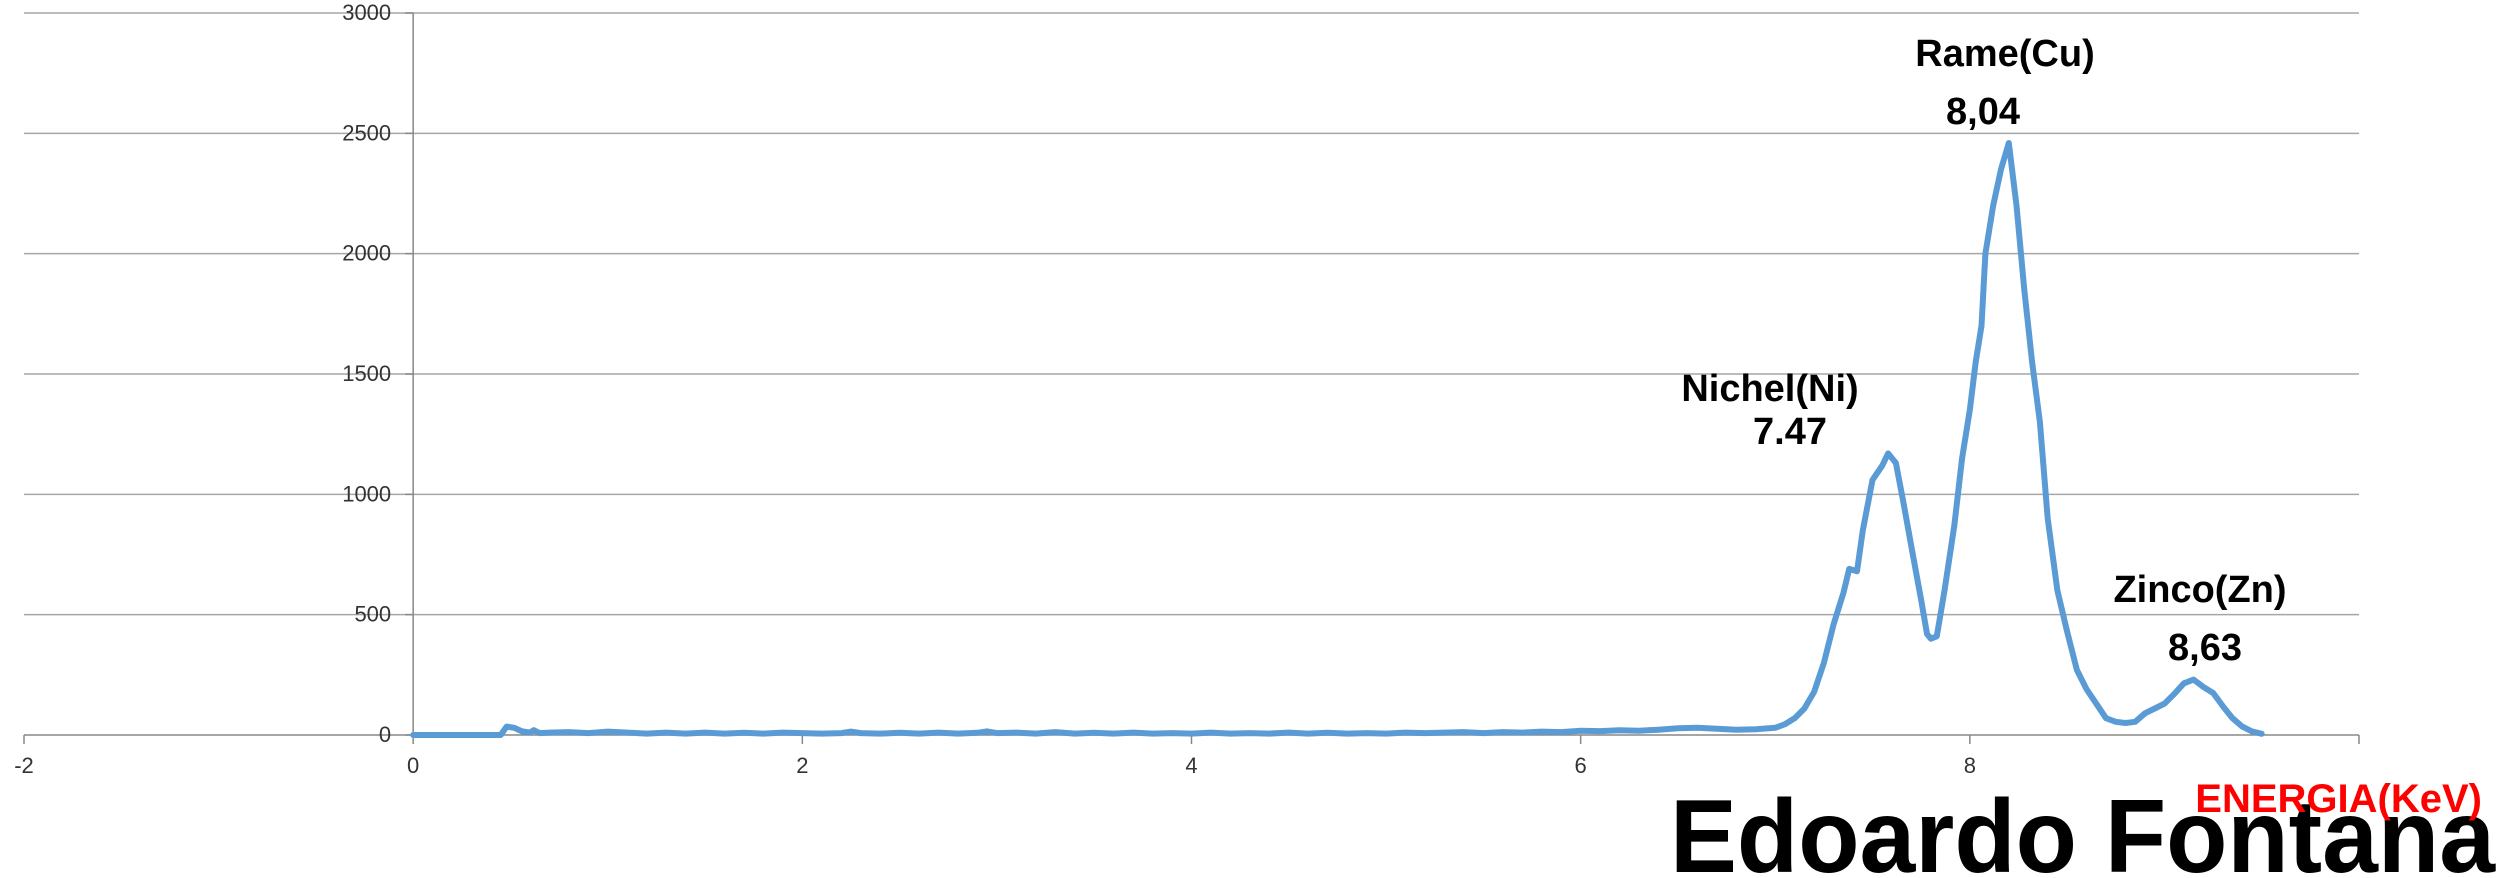  What do you see at coordinates (2083, 828) in the screenshot?
I see `author-watermark: Edoardo Fontana` at bounding box center [2083, 828].